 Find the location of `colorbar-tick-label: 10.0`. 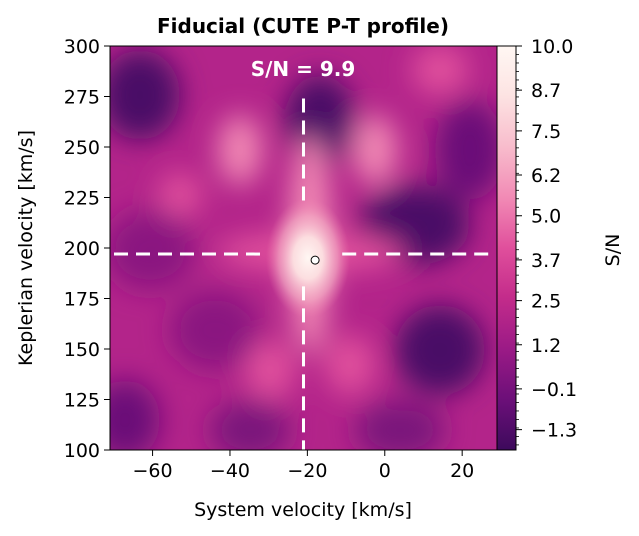

colorbar-tick-label: 10.0 is located at coordinates (552, 47).